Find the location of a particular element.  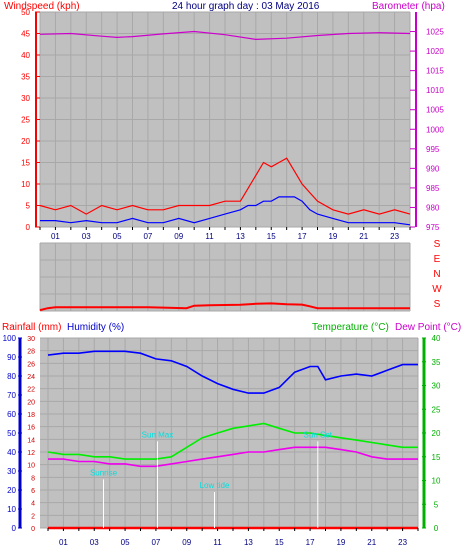

wind-y-tick-label: 45 is located at coordinates (25, 34).